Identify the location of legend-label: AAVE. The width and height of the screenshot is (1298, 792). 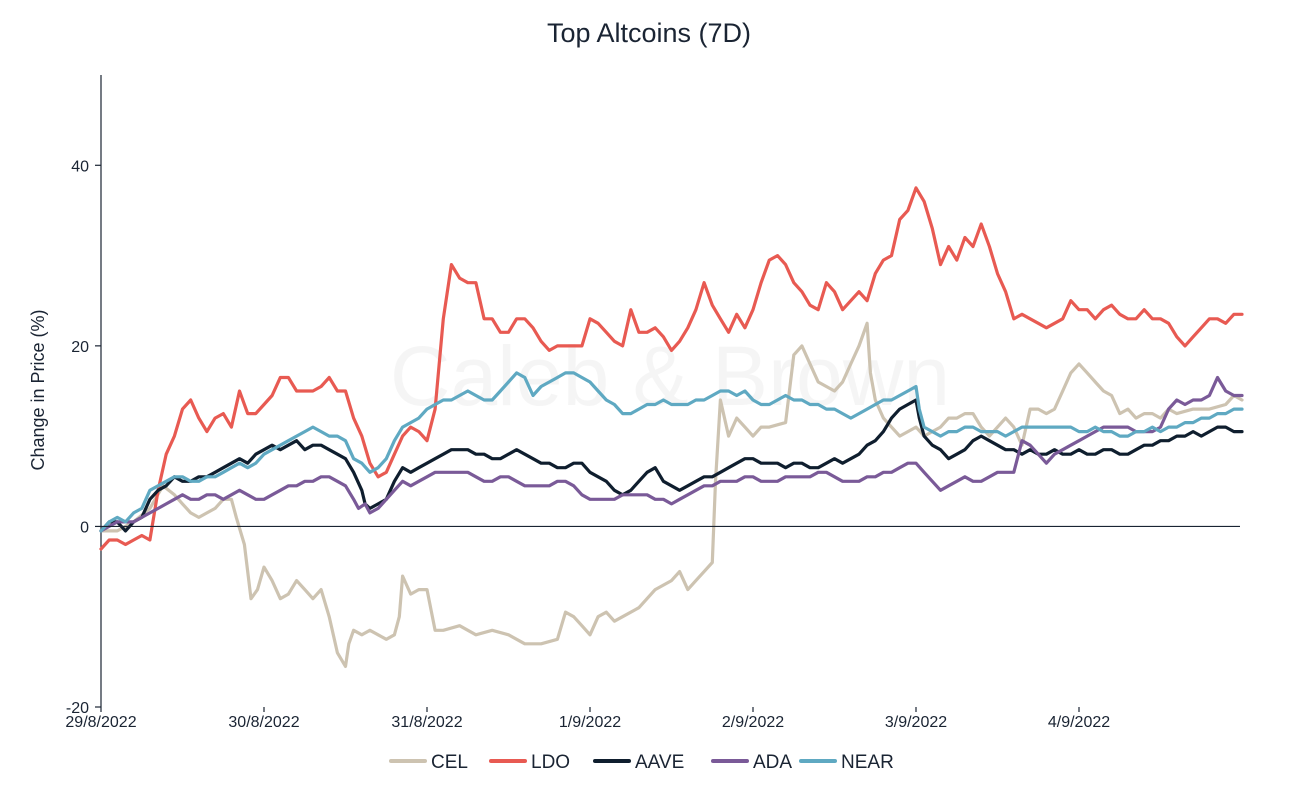
(659, 762).